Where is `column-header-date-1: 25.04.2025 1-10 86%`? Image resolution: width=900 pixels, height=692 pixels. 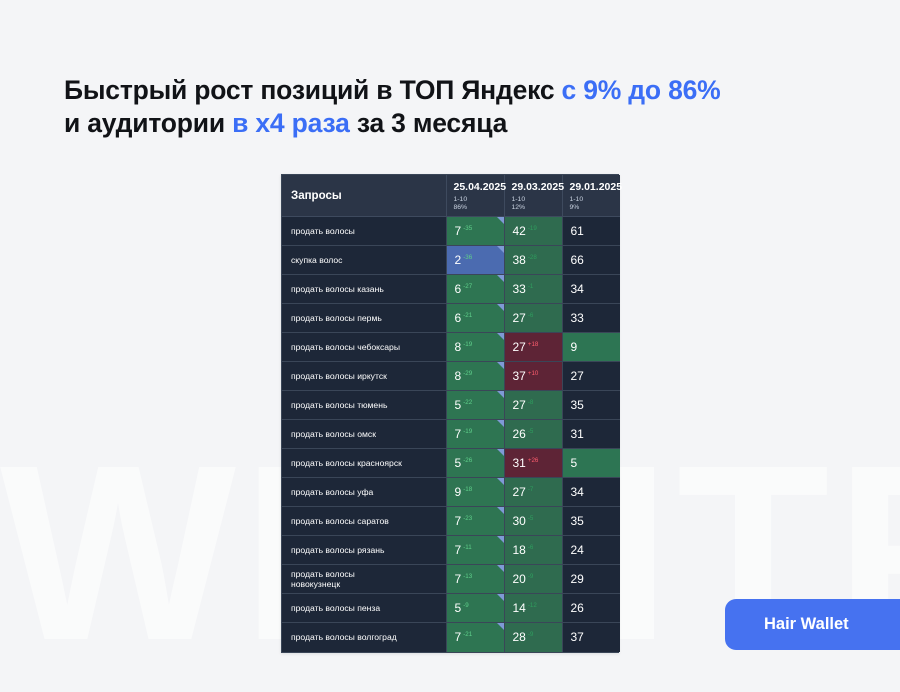 column-header-date-1: 25.04.2025 1-10 86% is located at coordinates (476, 196).